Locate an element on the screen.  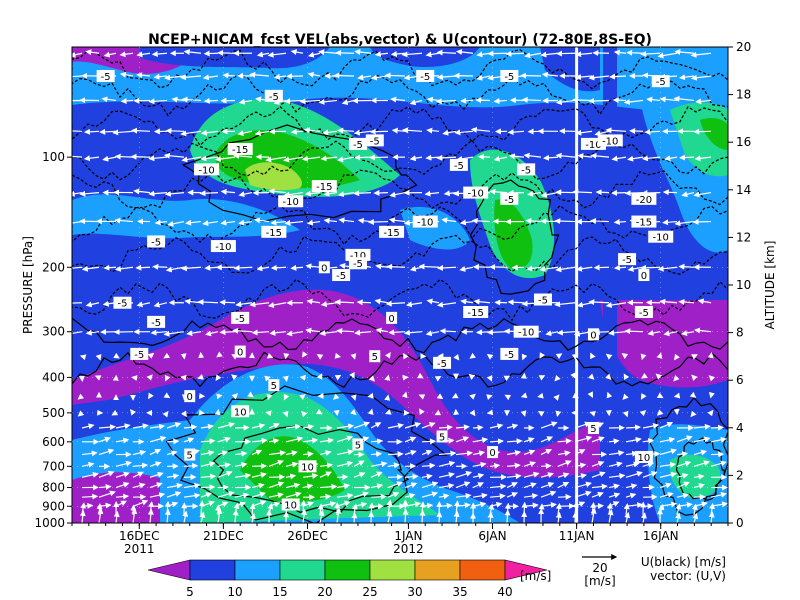
reference-unit: [m/s] is located at coordinates (599, 581).